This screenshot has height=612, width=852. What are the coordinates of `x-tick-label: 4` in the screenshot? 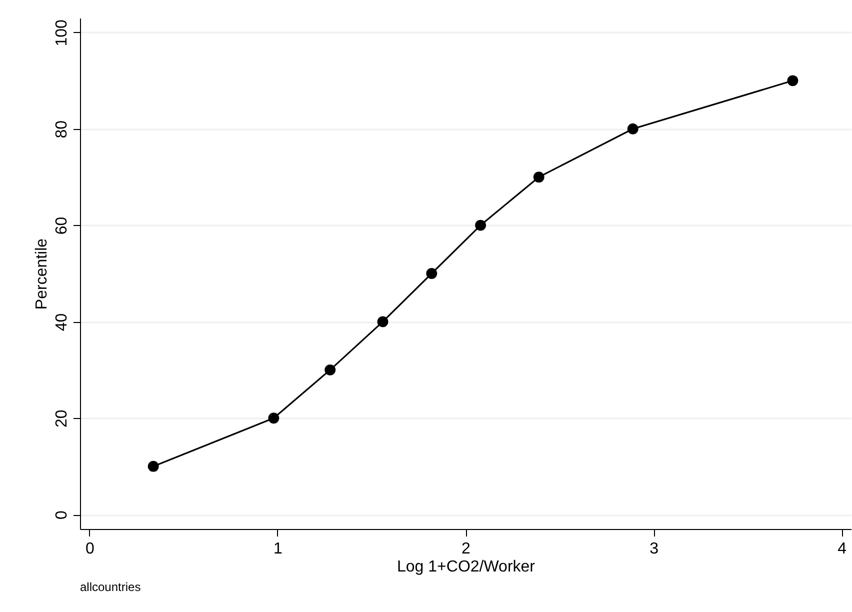 It's located at (842, 549).